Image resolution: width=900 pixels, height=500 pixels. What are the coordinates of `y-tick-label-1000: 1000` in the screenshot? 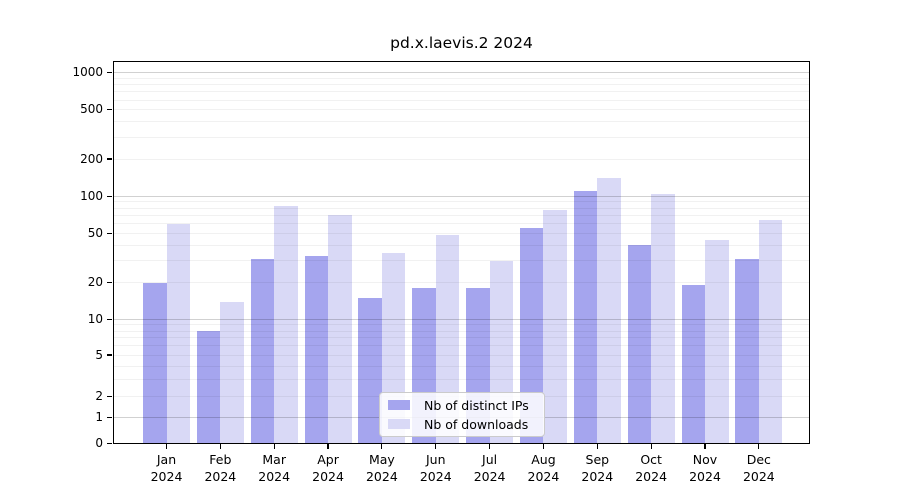 It's located at (87, 72).